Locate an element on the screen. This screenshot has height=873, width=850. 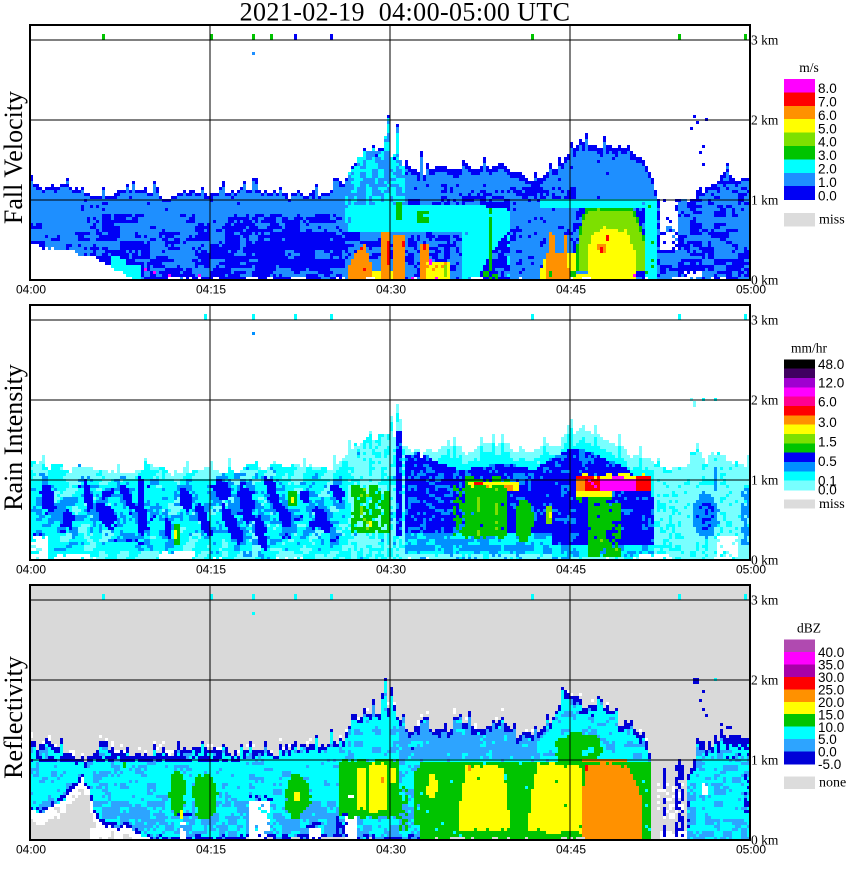
svg-text: 0.1 is located at coordinates (827, 480).